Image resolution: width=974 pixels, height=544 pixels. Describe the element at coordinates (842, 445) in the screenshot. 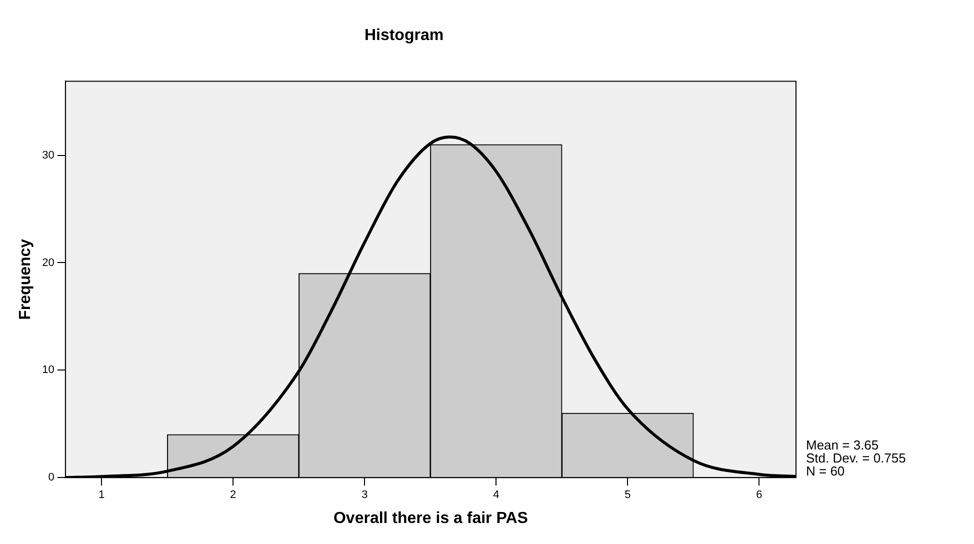

I see `text: Mean = 3.65` at that location.